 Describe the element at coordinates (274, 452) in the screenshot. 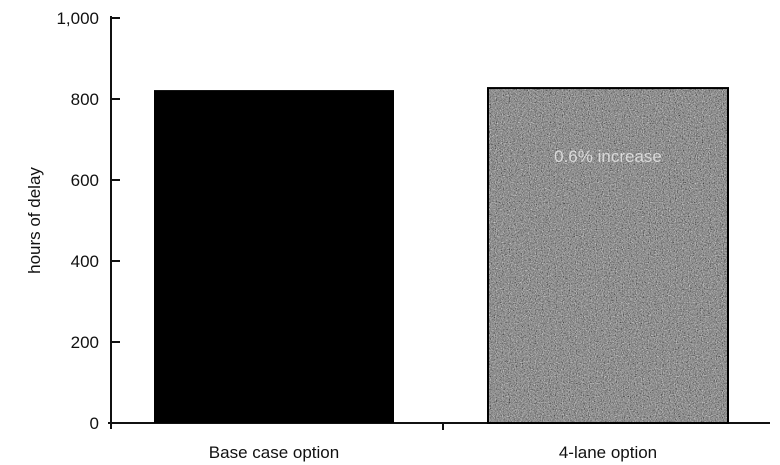

I see `category-label: Base case option` at that location.